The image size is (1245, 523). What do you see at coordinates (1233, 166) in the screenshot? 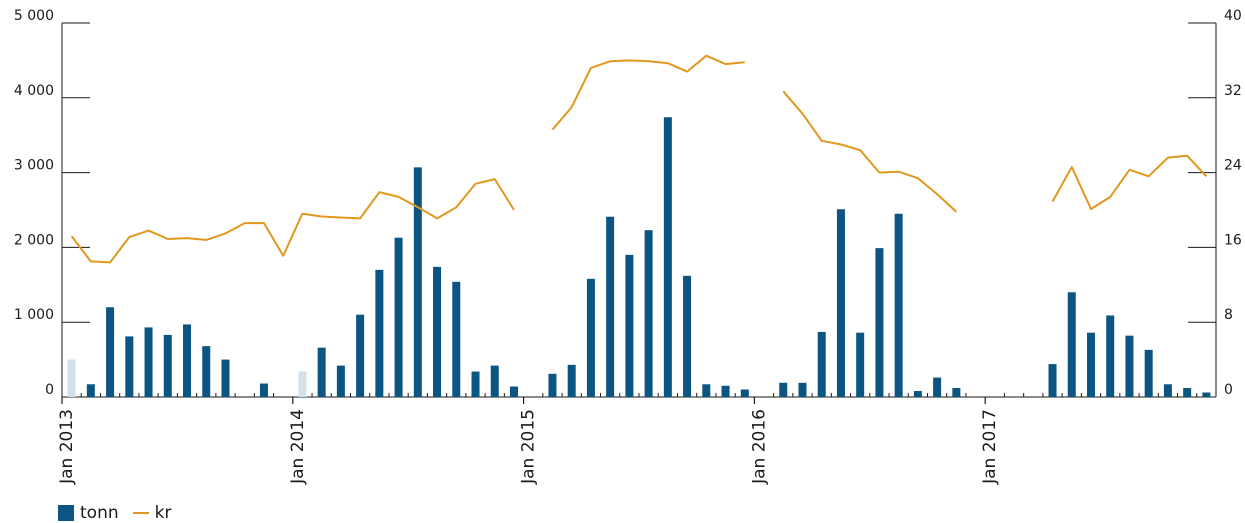
I see `y-right-tick-label: 24` at bounding box center [1233, 166].